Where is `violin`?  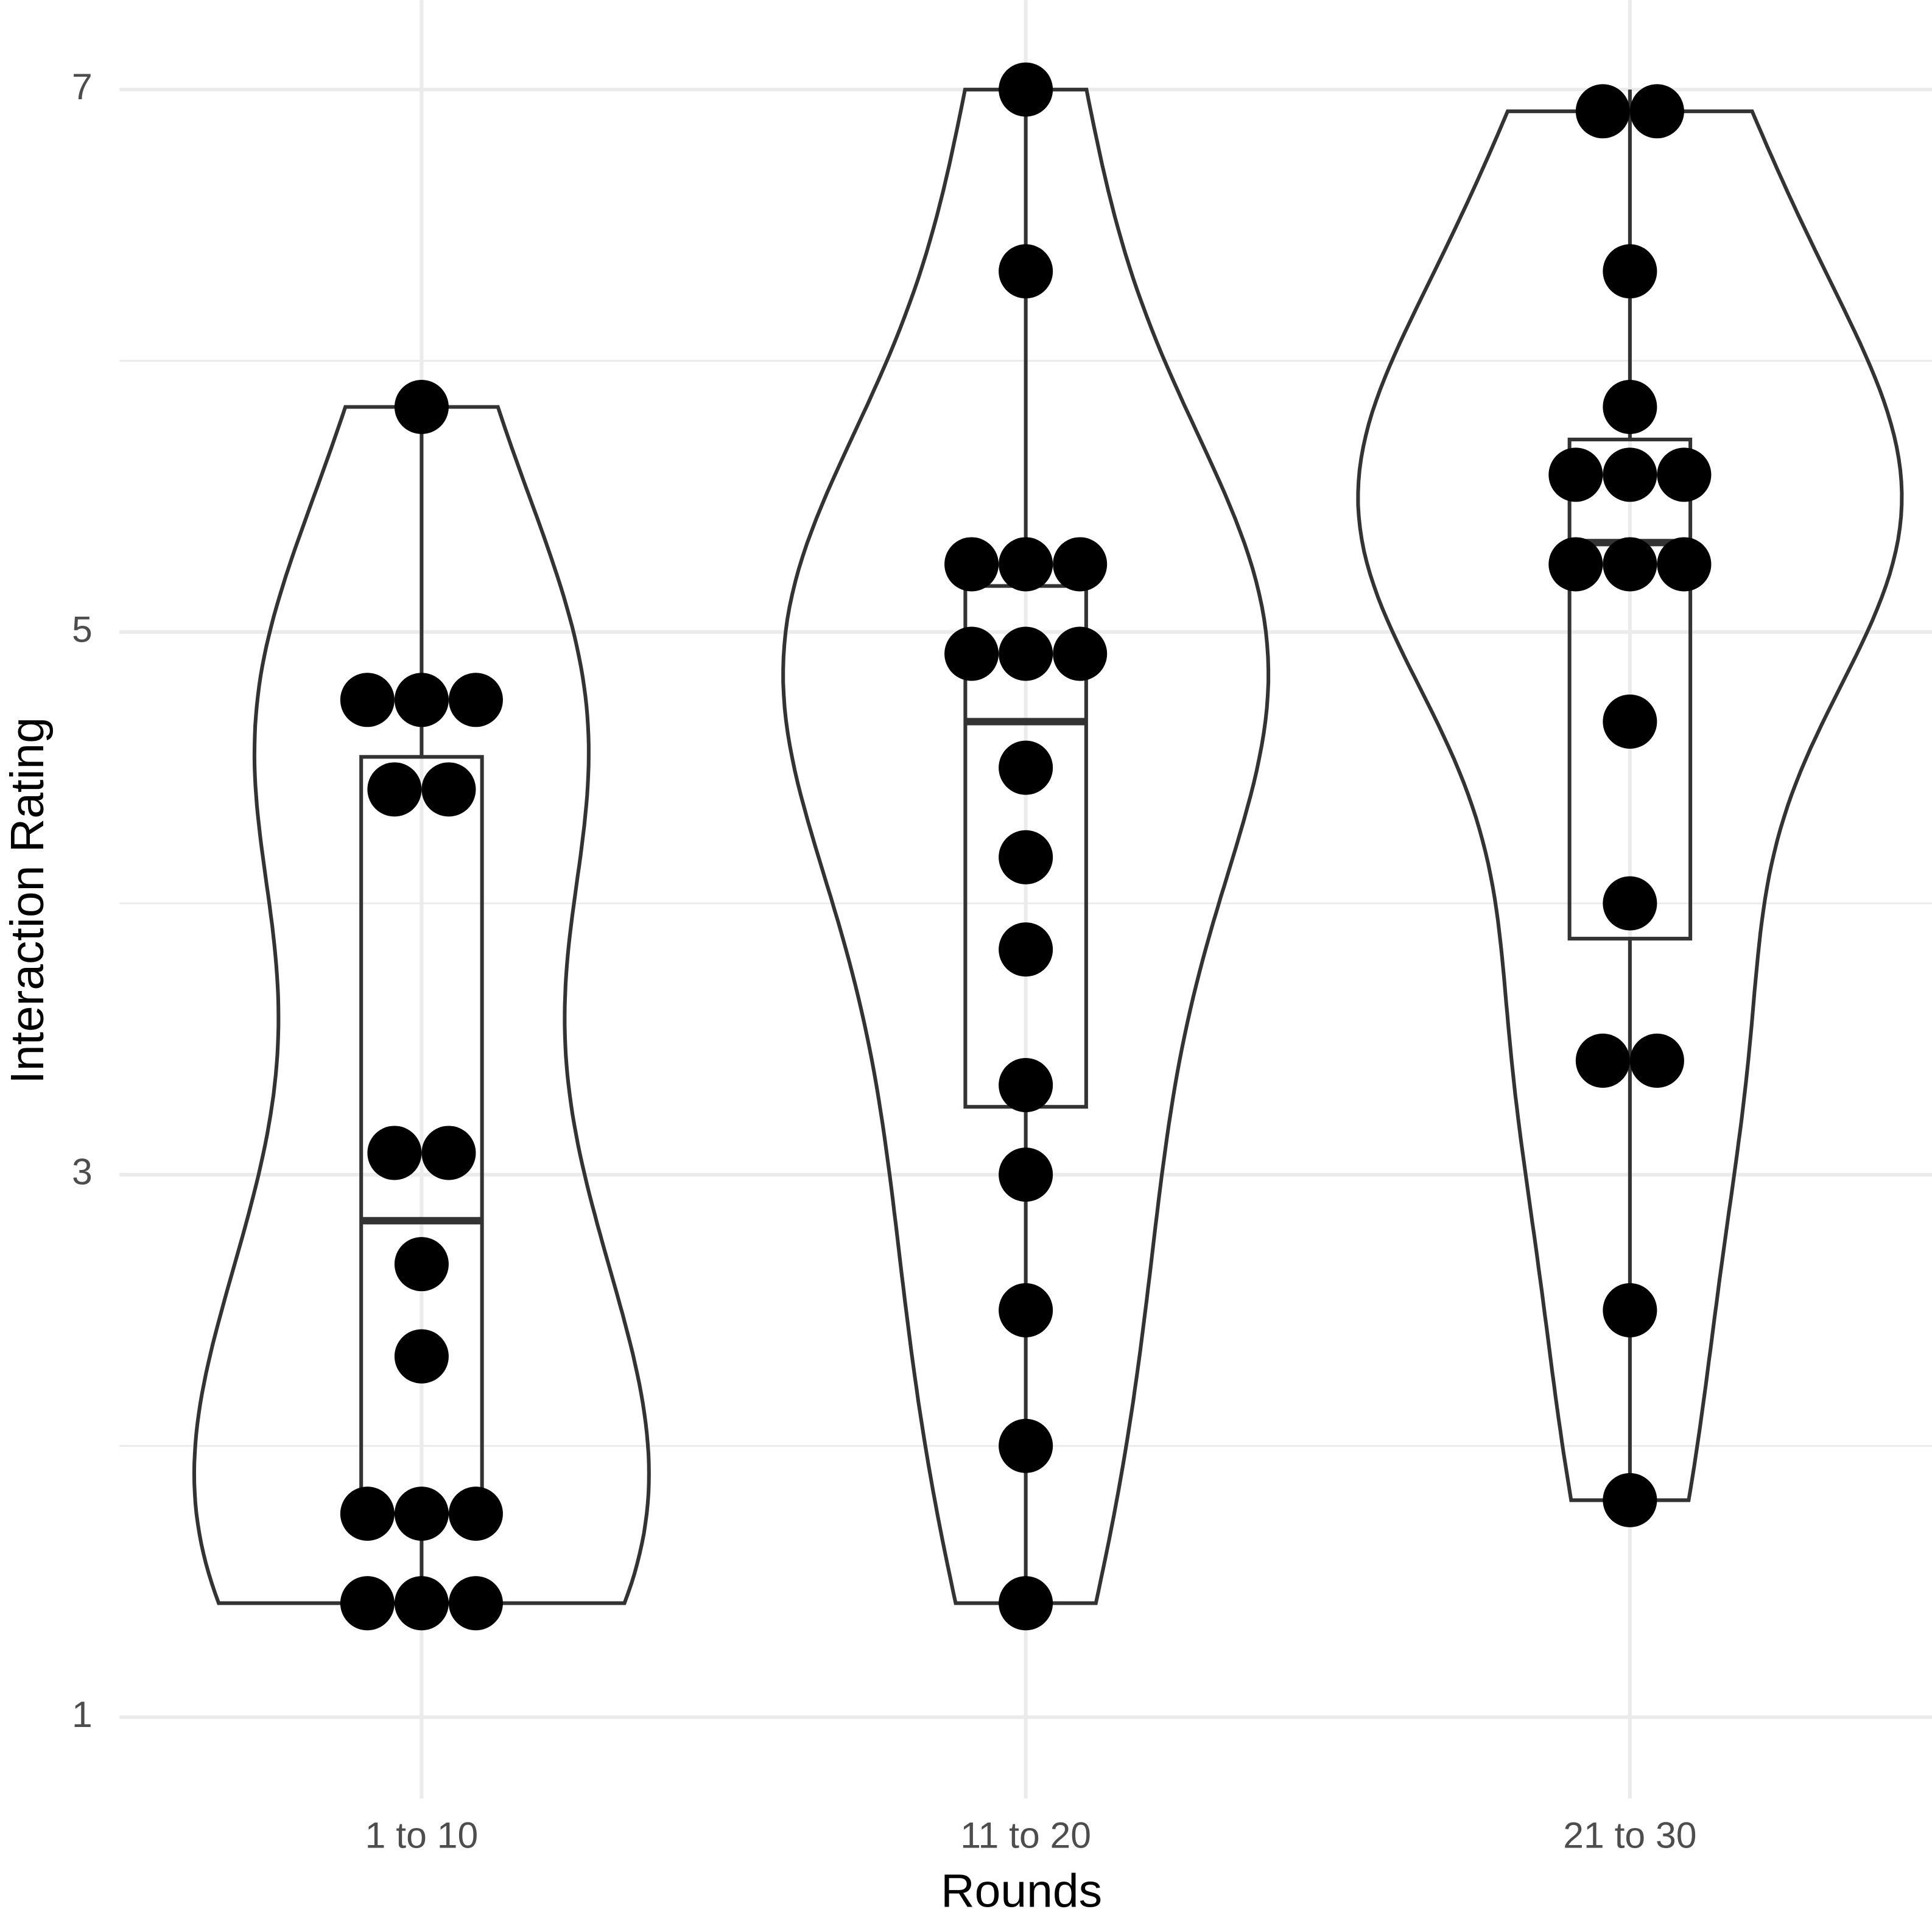 violin is located at coordinates (421, 1005).